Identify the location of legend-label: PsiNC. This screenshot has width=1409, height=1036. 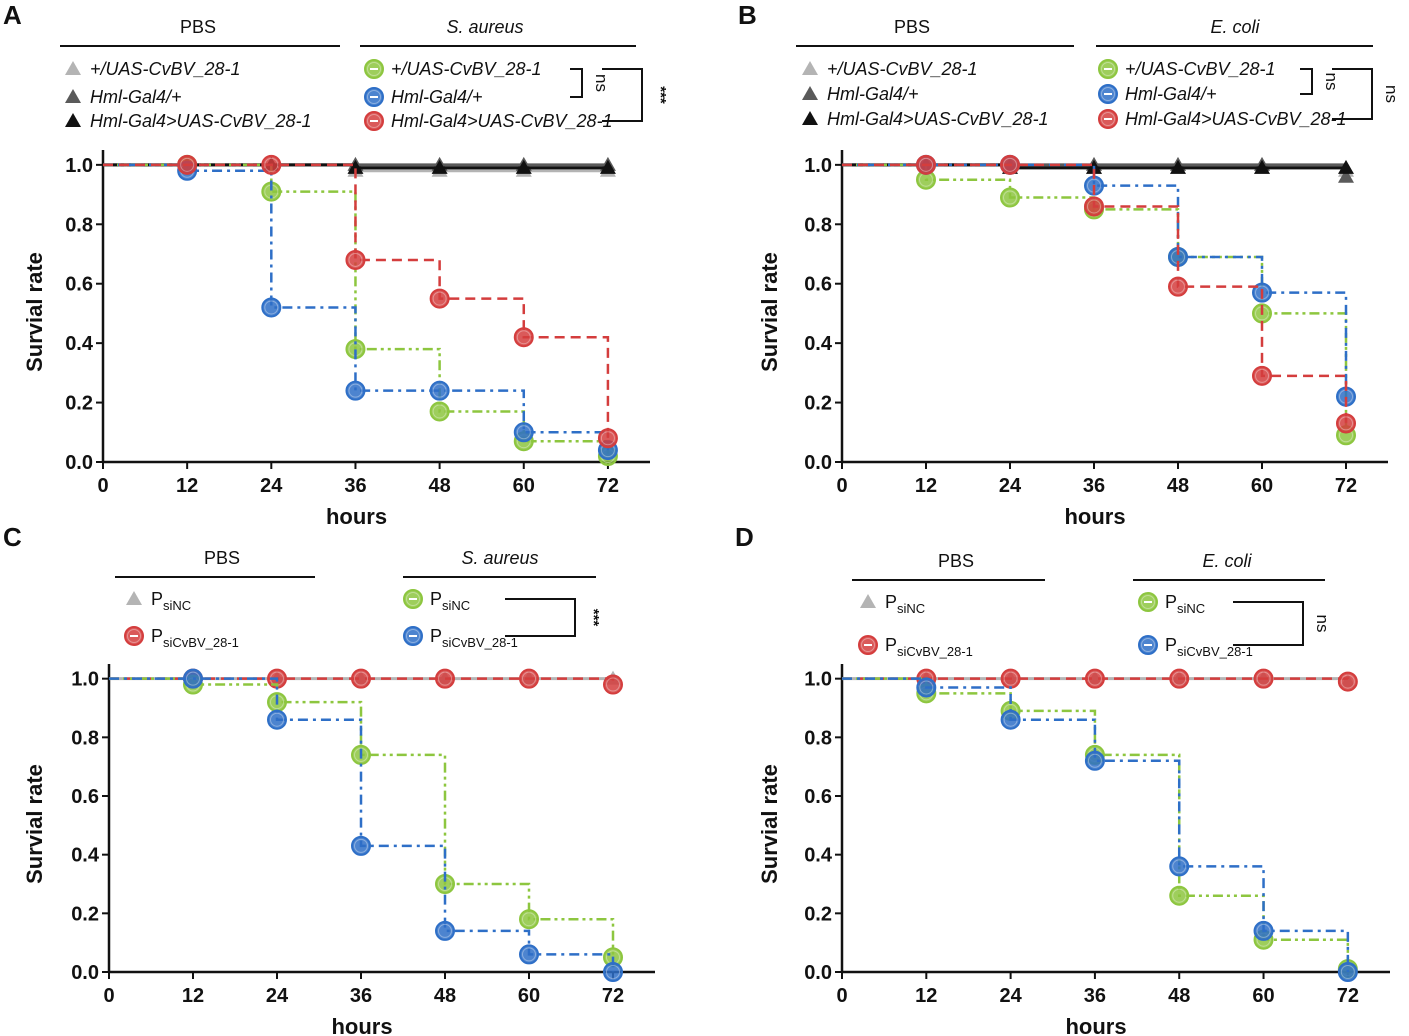
(450, 601).